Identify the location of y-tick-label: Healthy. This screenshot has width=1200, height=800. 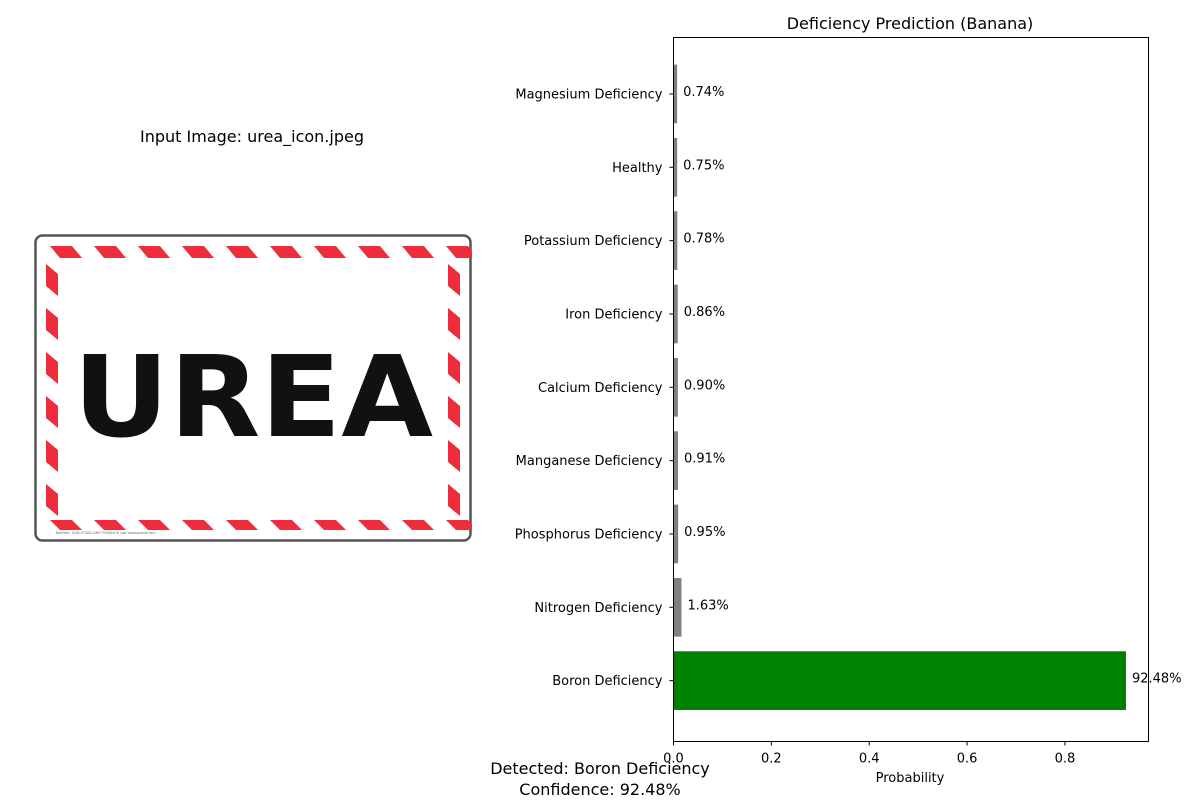
(637, 168).